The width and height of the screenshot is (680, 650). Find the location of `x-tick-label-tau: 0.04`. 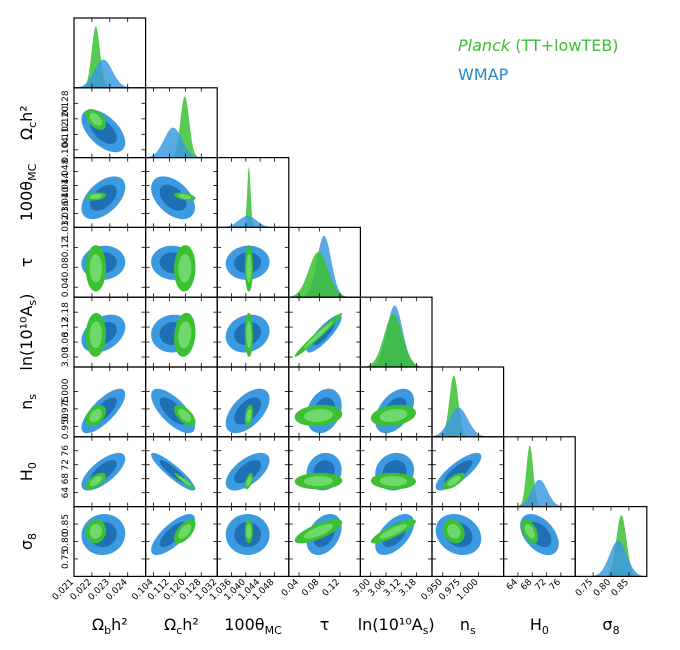

x-tick-label-tau: 0.04 is located at coordinates (290, 587).